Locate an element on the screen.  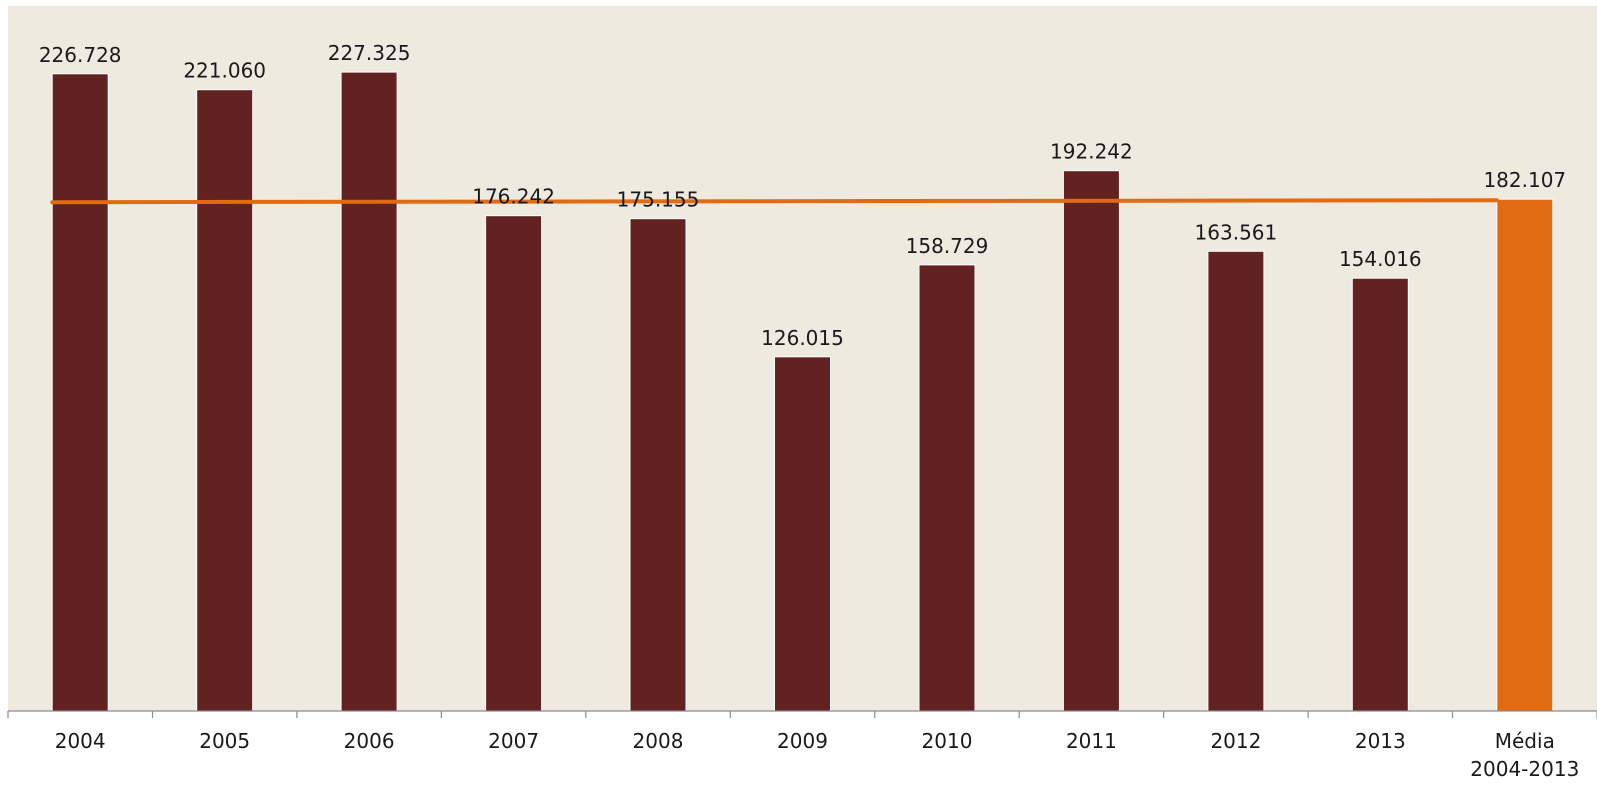
value-label: 227.325 is located at coordinates (369, 53).